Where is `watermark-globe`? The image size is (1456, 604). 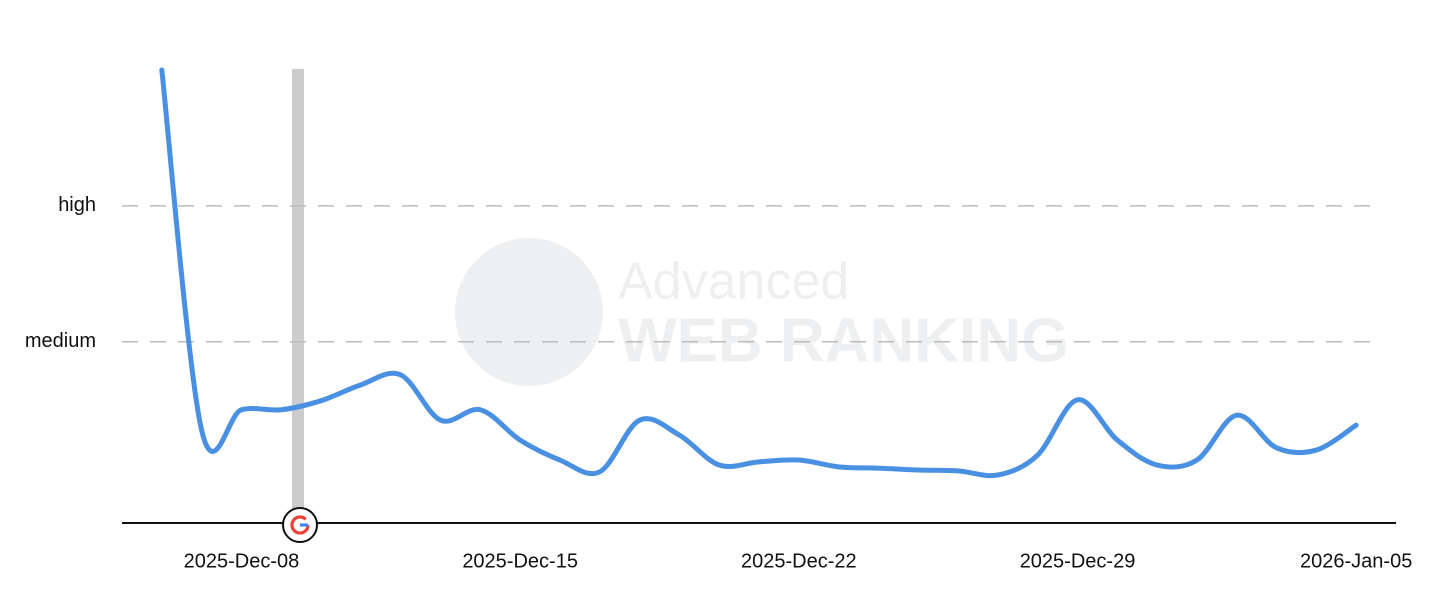 watermark-globe is located at coordinates (529, 312).